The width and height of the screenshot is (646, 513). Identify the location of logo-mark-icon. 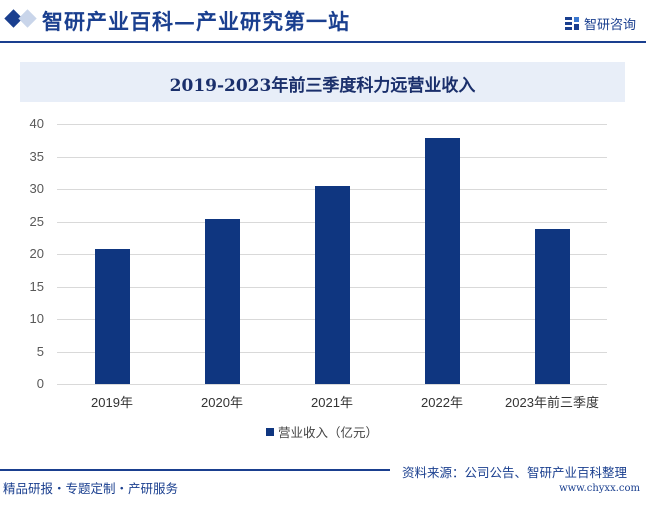
(571, 23).